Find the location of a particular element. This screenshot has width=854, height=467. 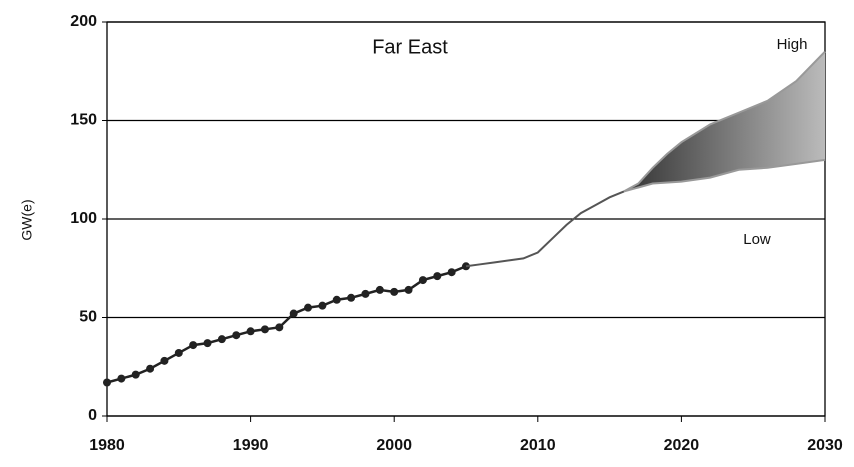

x-tick-label: 2030 is located at coordinates (825, 445).